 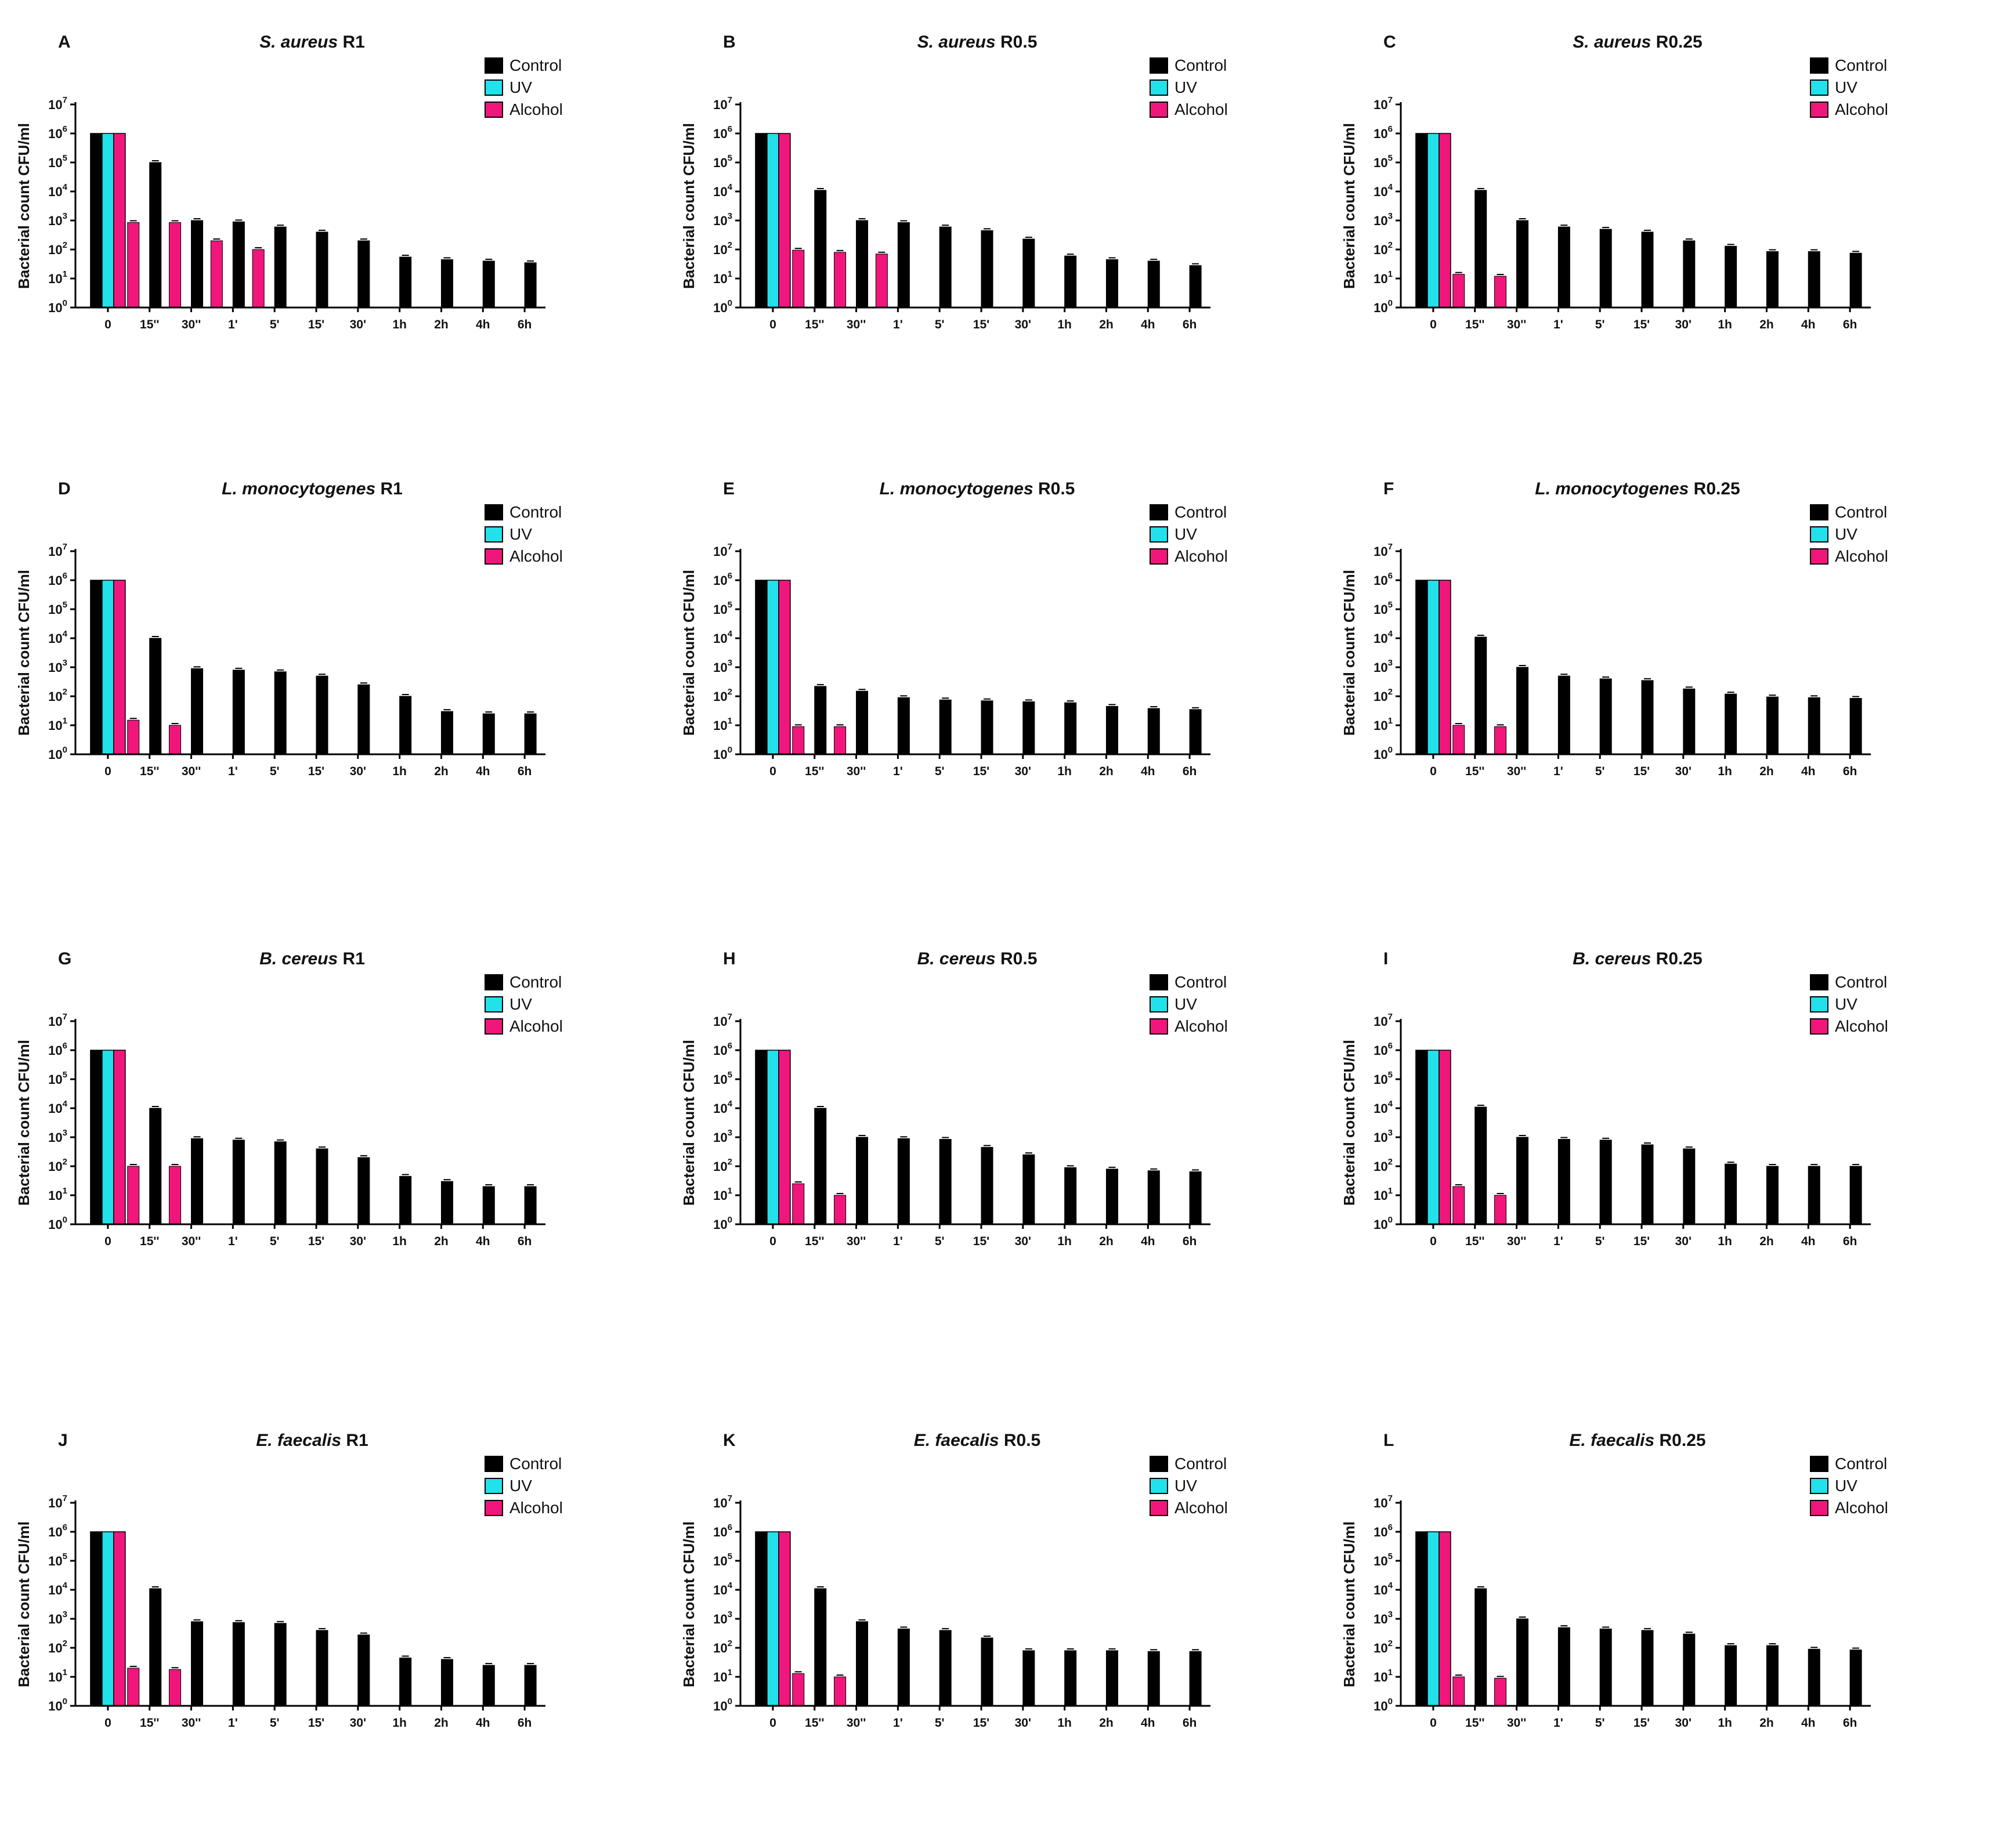 What do you see at coordinates (688, 1123) in the screenshot?
I see `y-axis-label: Bacterial count CFU/ml` at bounding box center [688, 1123].